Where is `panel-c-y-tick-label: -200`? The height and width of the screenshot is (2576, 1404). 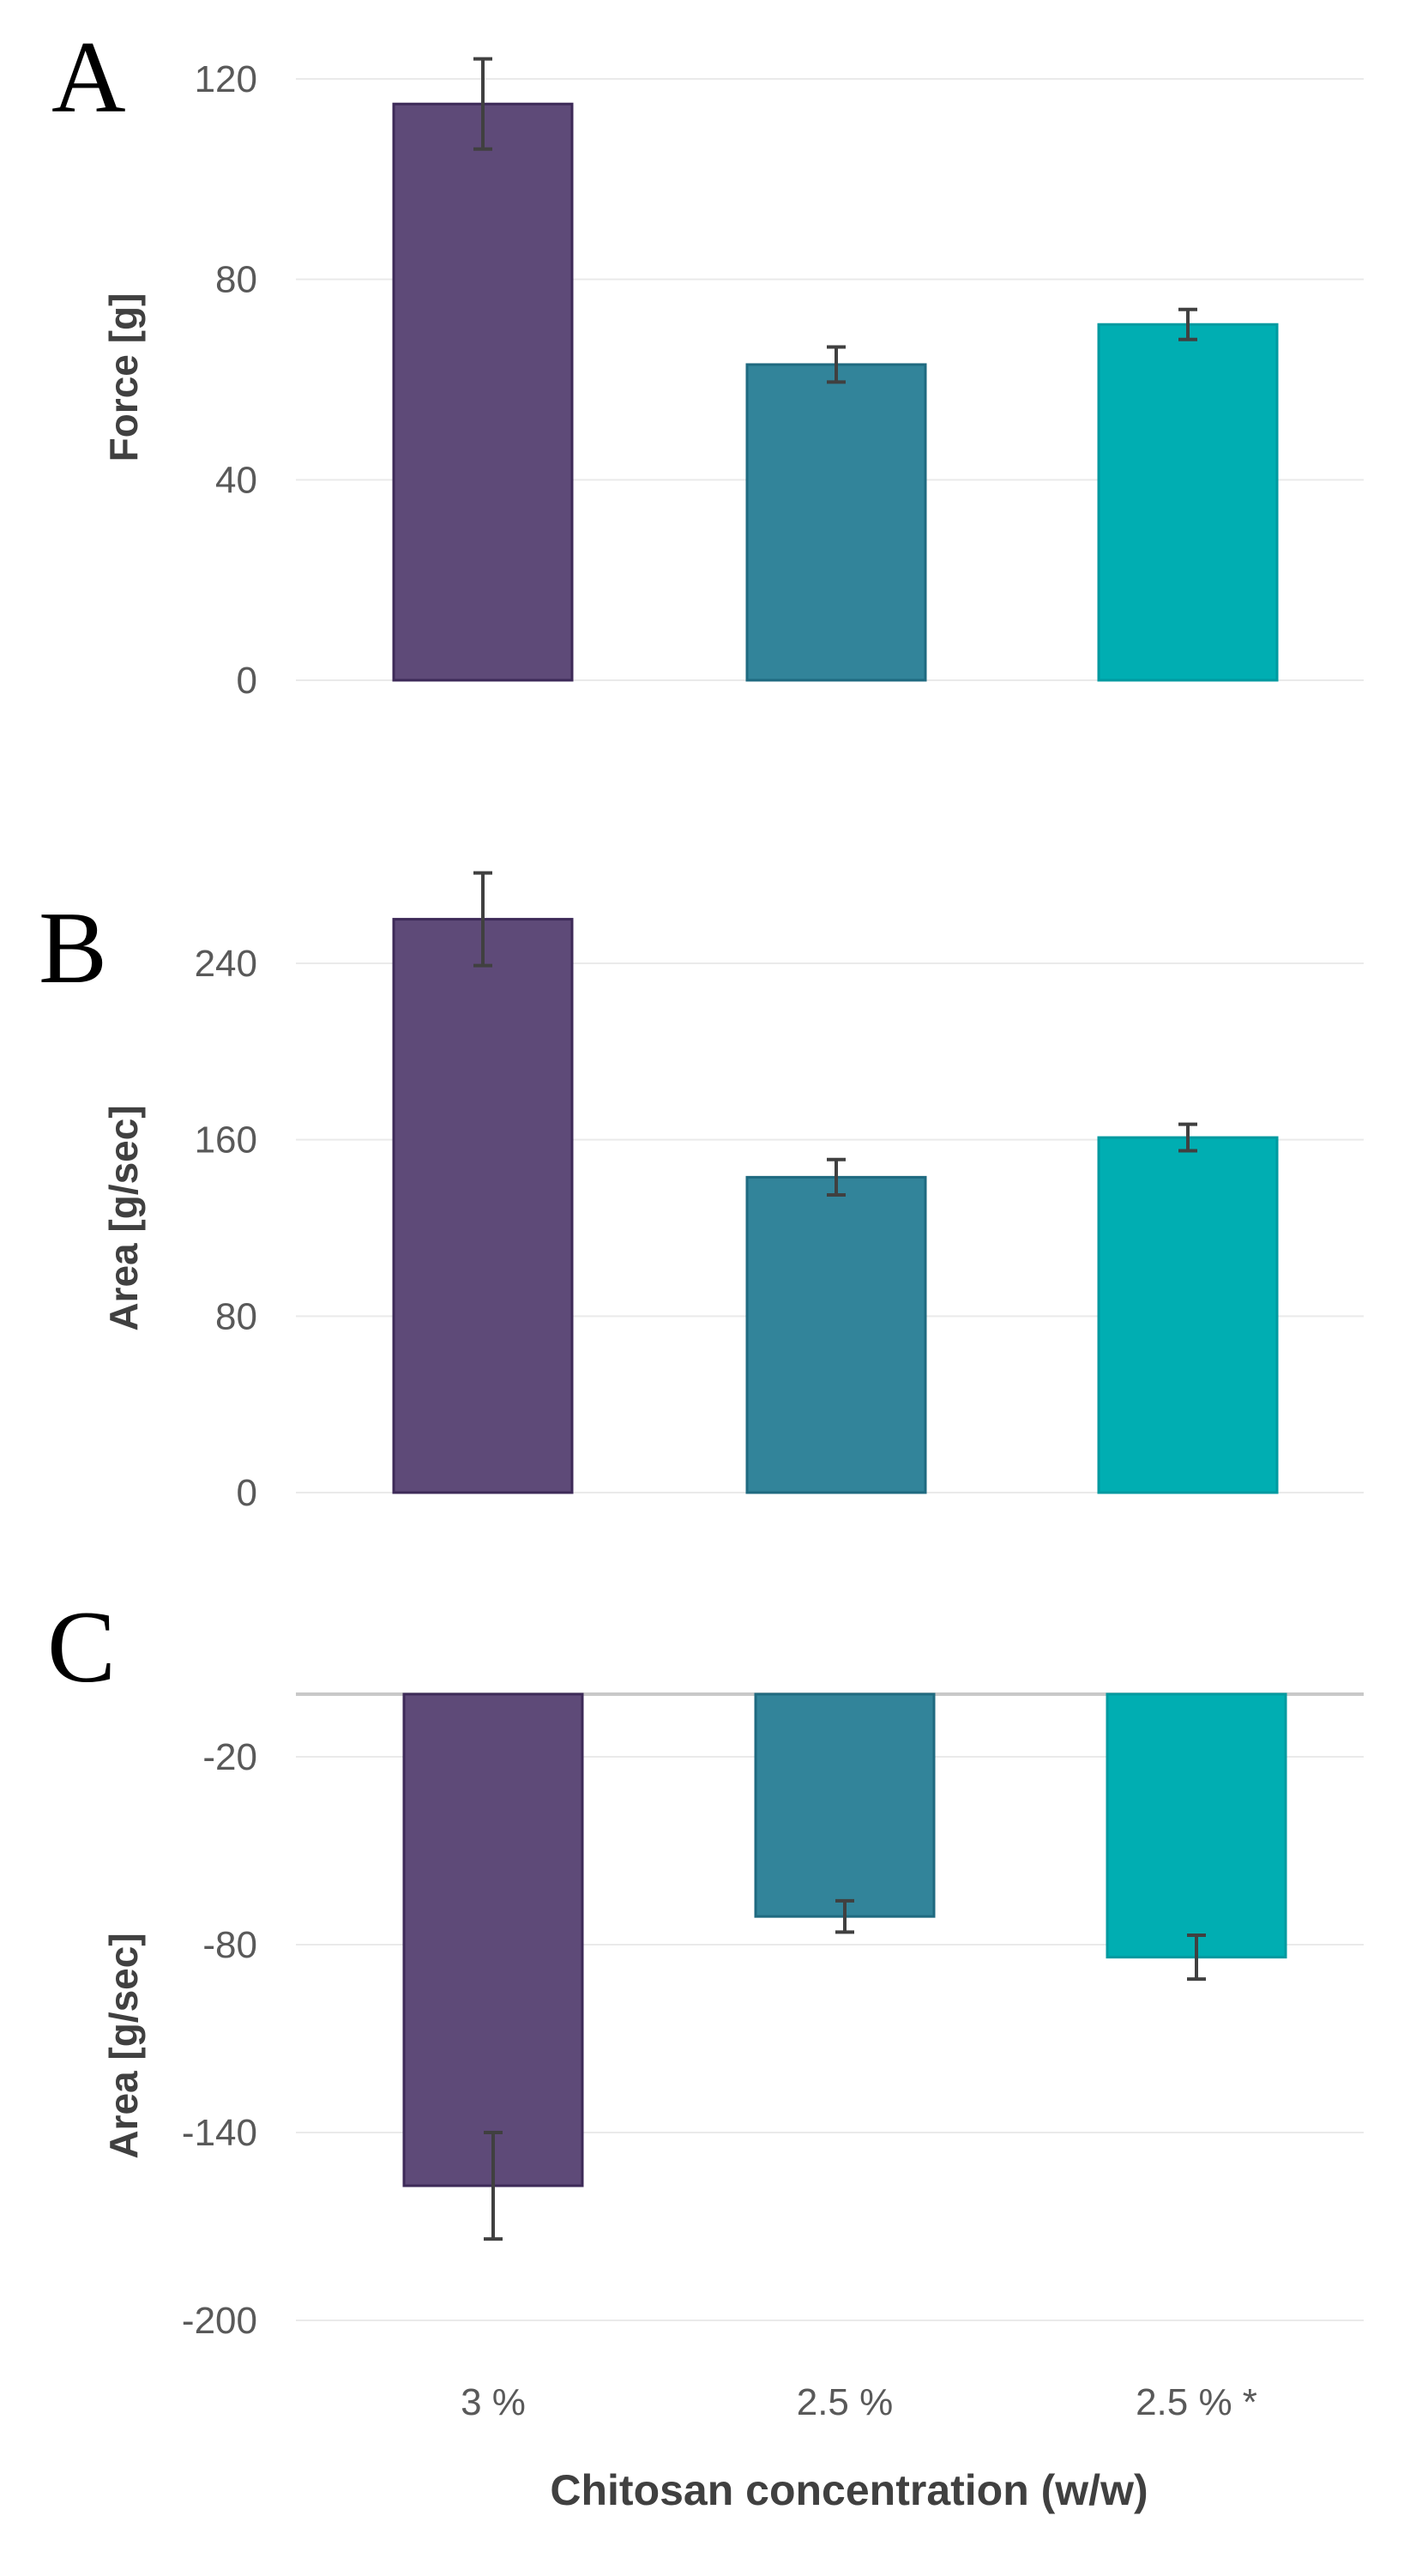 panel-c-y-tick-label: -200 is located at coordinates (220, 2321).